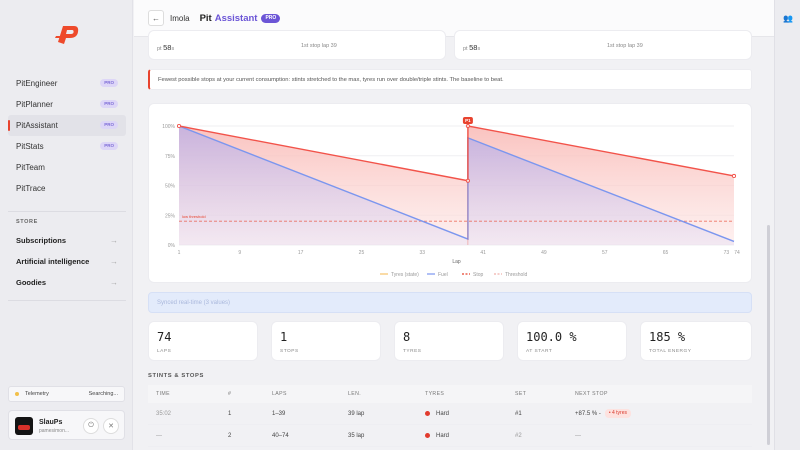 The height and width of the screenshot is (450, 800). Describe the element at coordinates (159, 49) in the screenshot. I see `time-prefix: pt` at that location.